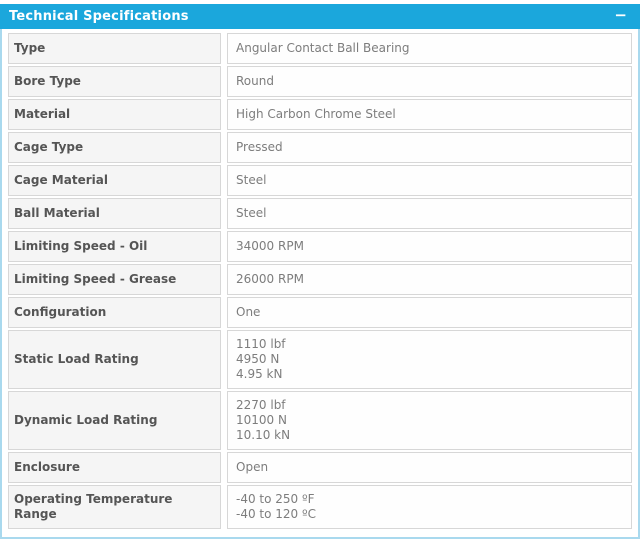 The width and height of the screenshot is (640, 539). I want to click on spec-row: Ball Material Steel, so click(320, 213).